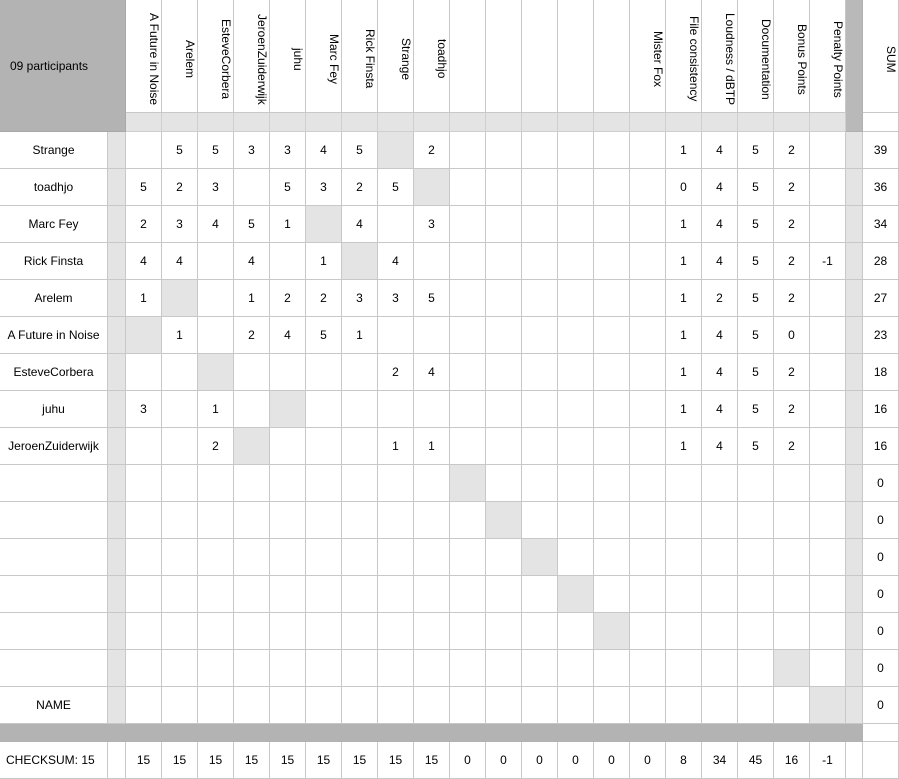 The image size is (899, 779). I want to click on participant-name: Rick Finsta, so click(54, 261).